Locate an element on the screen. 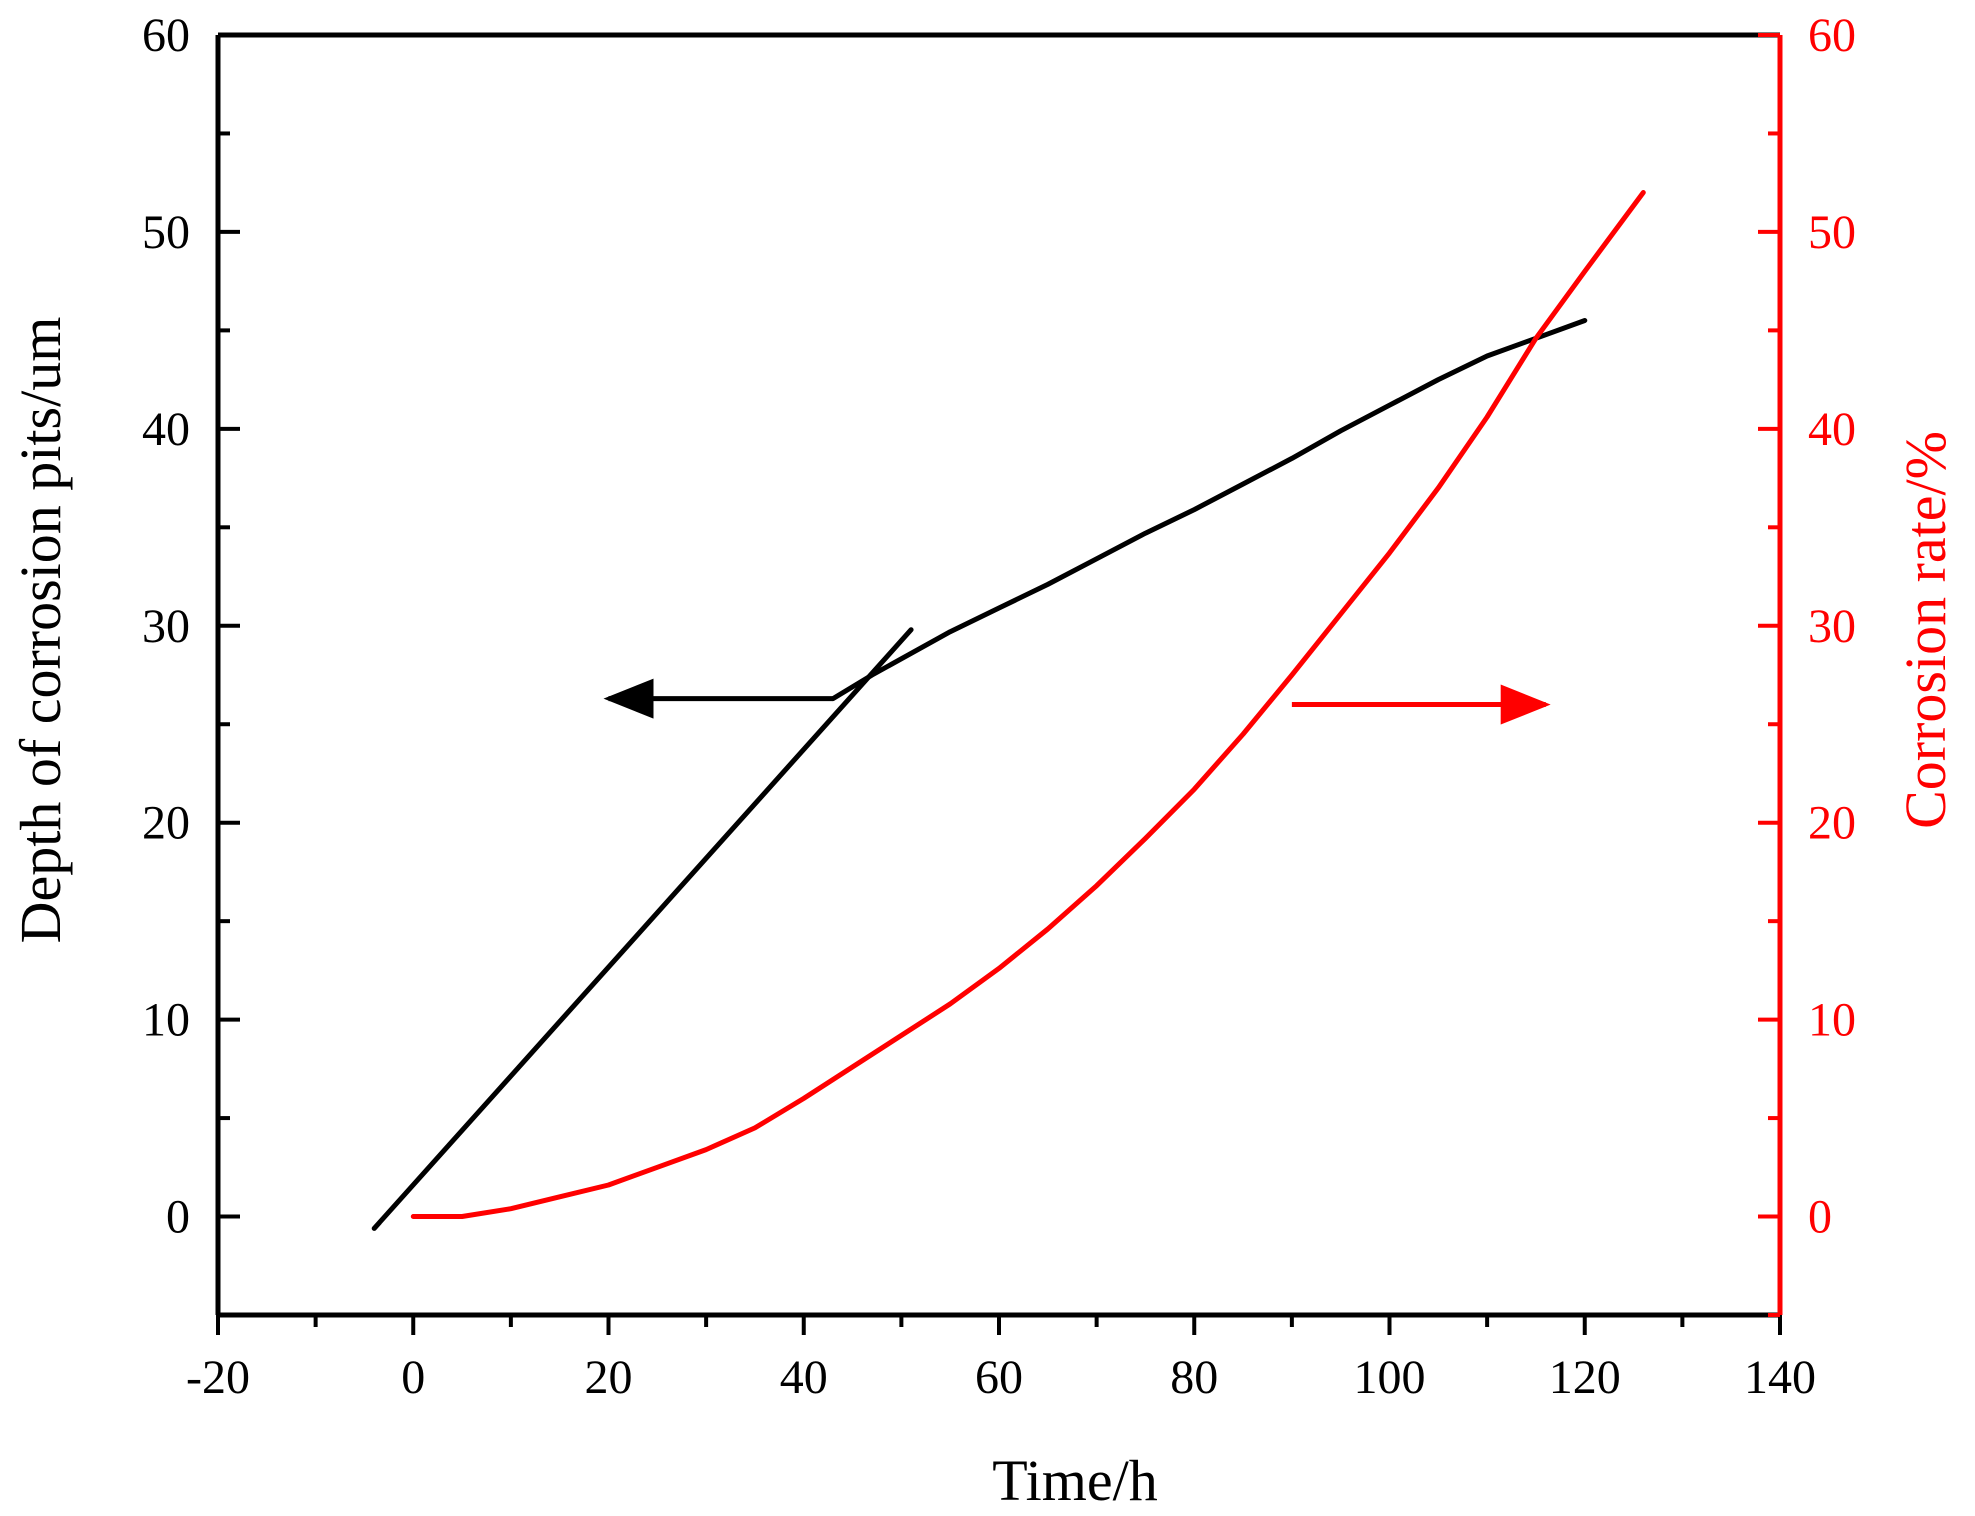 Image resolution: width=1975 pixels, height=1516 pixels. x-axis-title: Time/h is located at coordinates (1074, 1480).